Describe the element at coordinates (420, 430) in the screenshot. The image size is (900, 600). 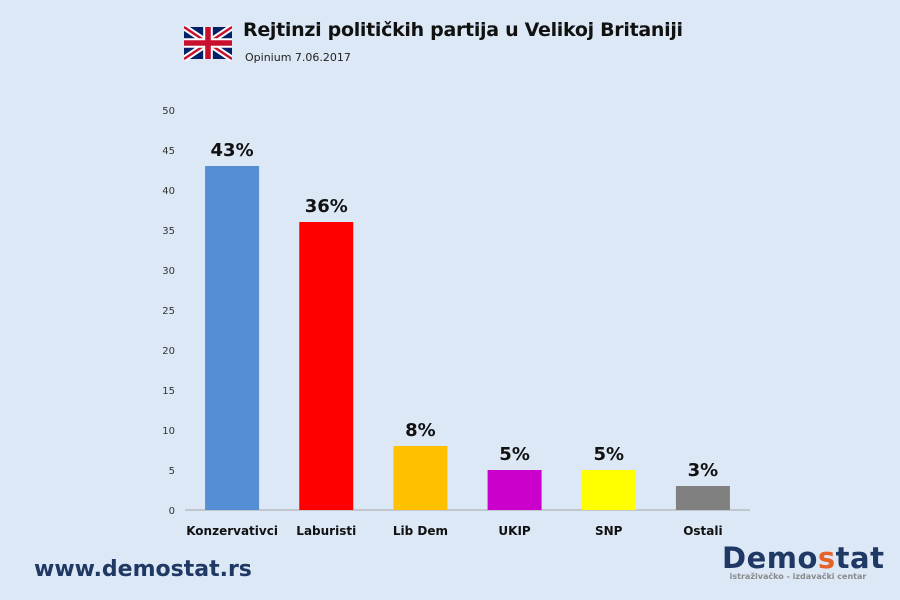
I see `data-label: 8%` at that location.